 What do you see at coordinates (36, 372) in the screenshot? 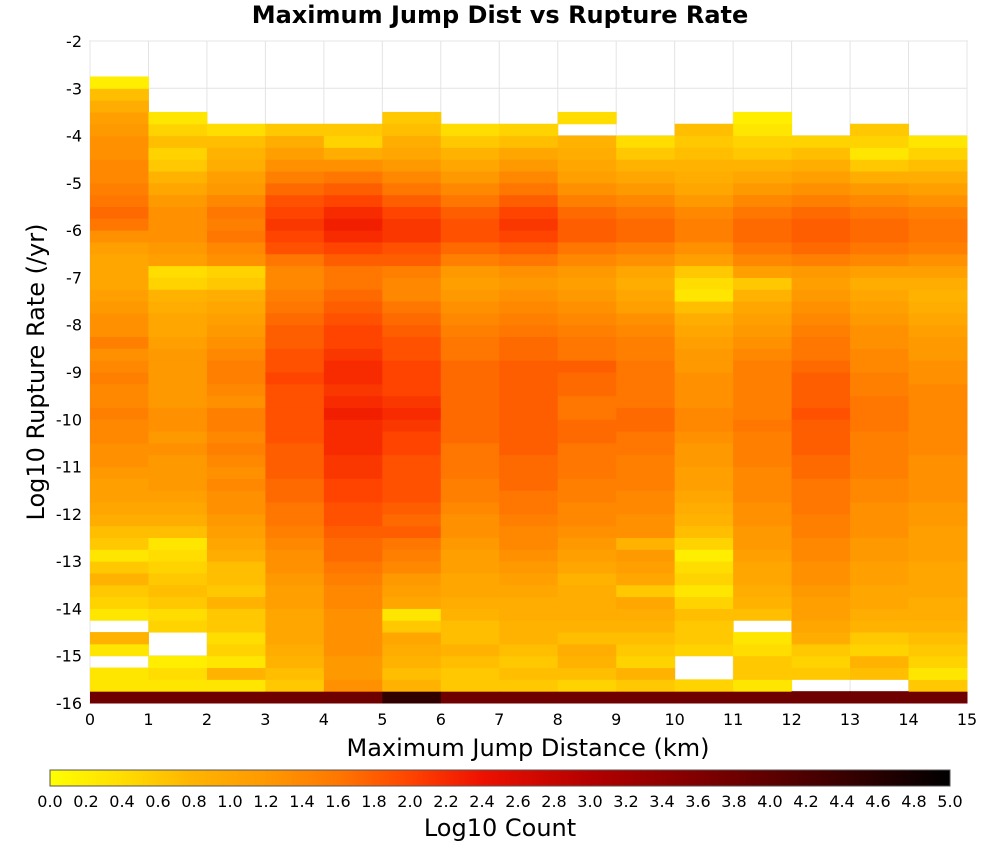
I see `y-axis-label: Log10 Rupture Rate (/yr)` at bounding box center [36, 372].